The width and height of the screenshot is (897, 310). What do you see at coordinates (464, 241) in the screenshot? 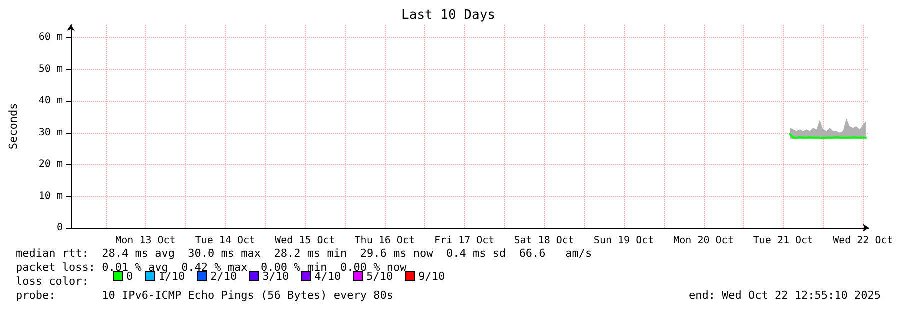
I see `x-tick-label: Fri 17 Oct` at bounding box center [464, 241].